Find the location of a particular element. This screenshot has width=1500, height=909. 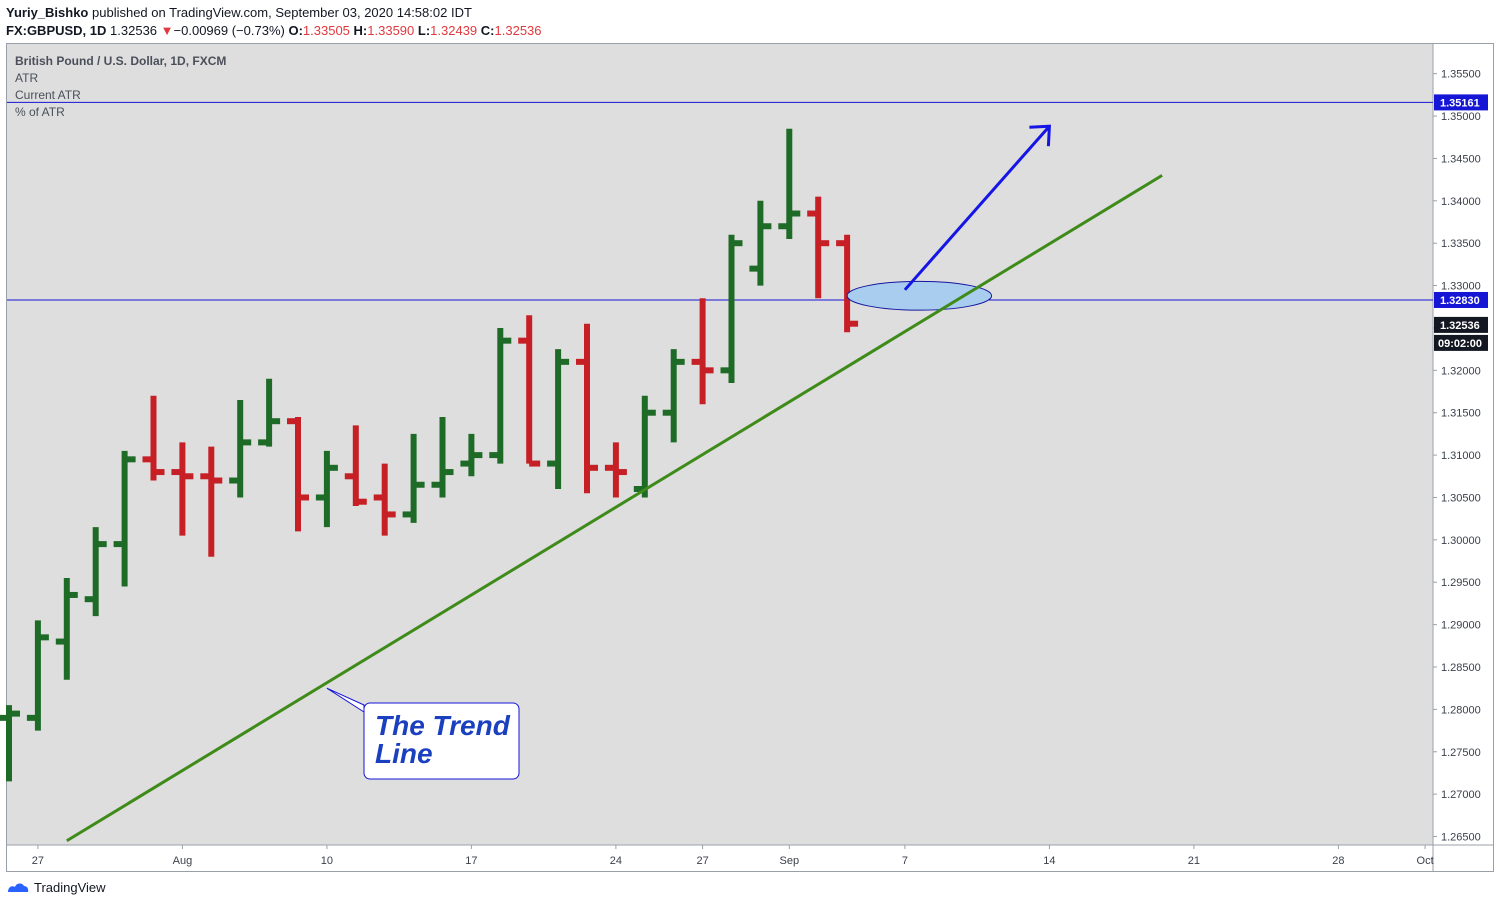

y-tick-label: 1.31500 is located at coordinates (1461, 414).